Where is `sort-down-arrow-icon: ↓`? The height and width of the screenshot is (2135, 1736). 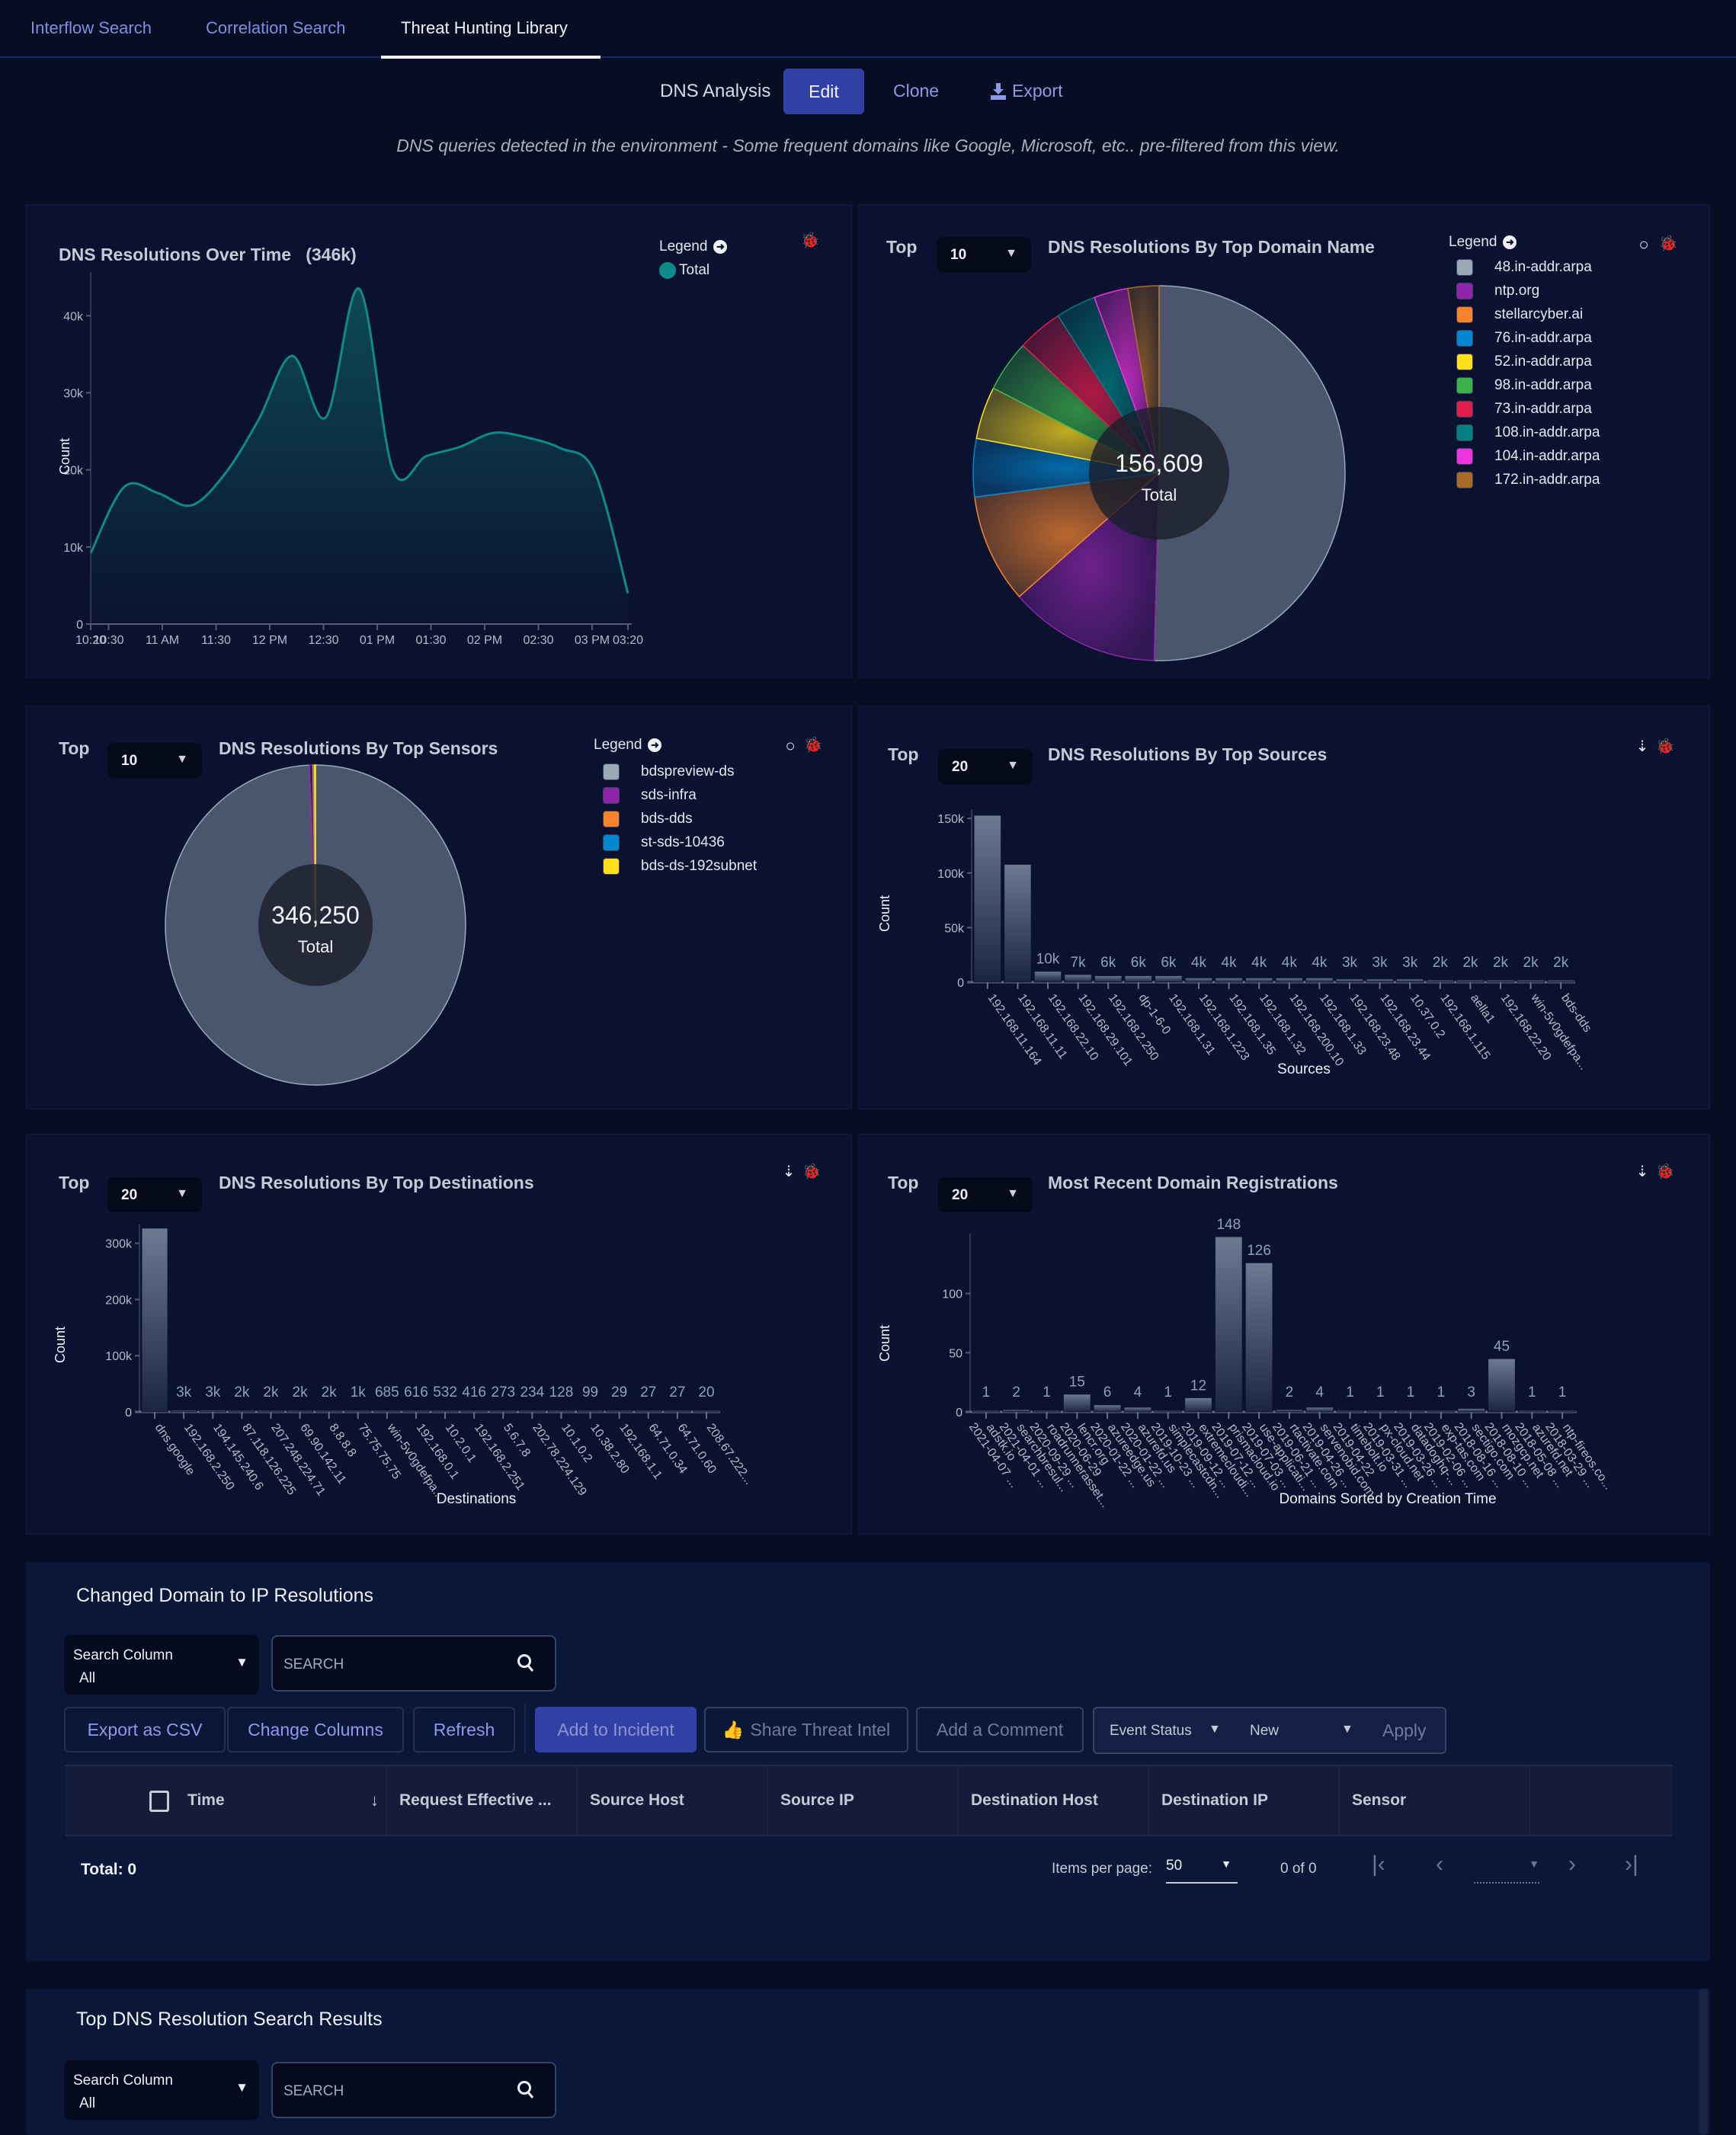 sort-down-arrow-icon: ↓ is located at coordinates (374, 1801).